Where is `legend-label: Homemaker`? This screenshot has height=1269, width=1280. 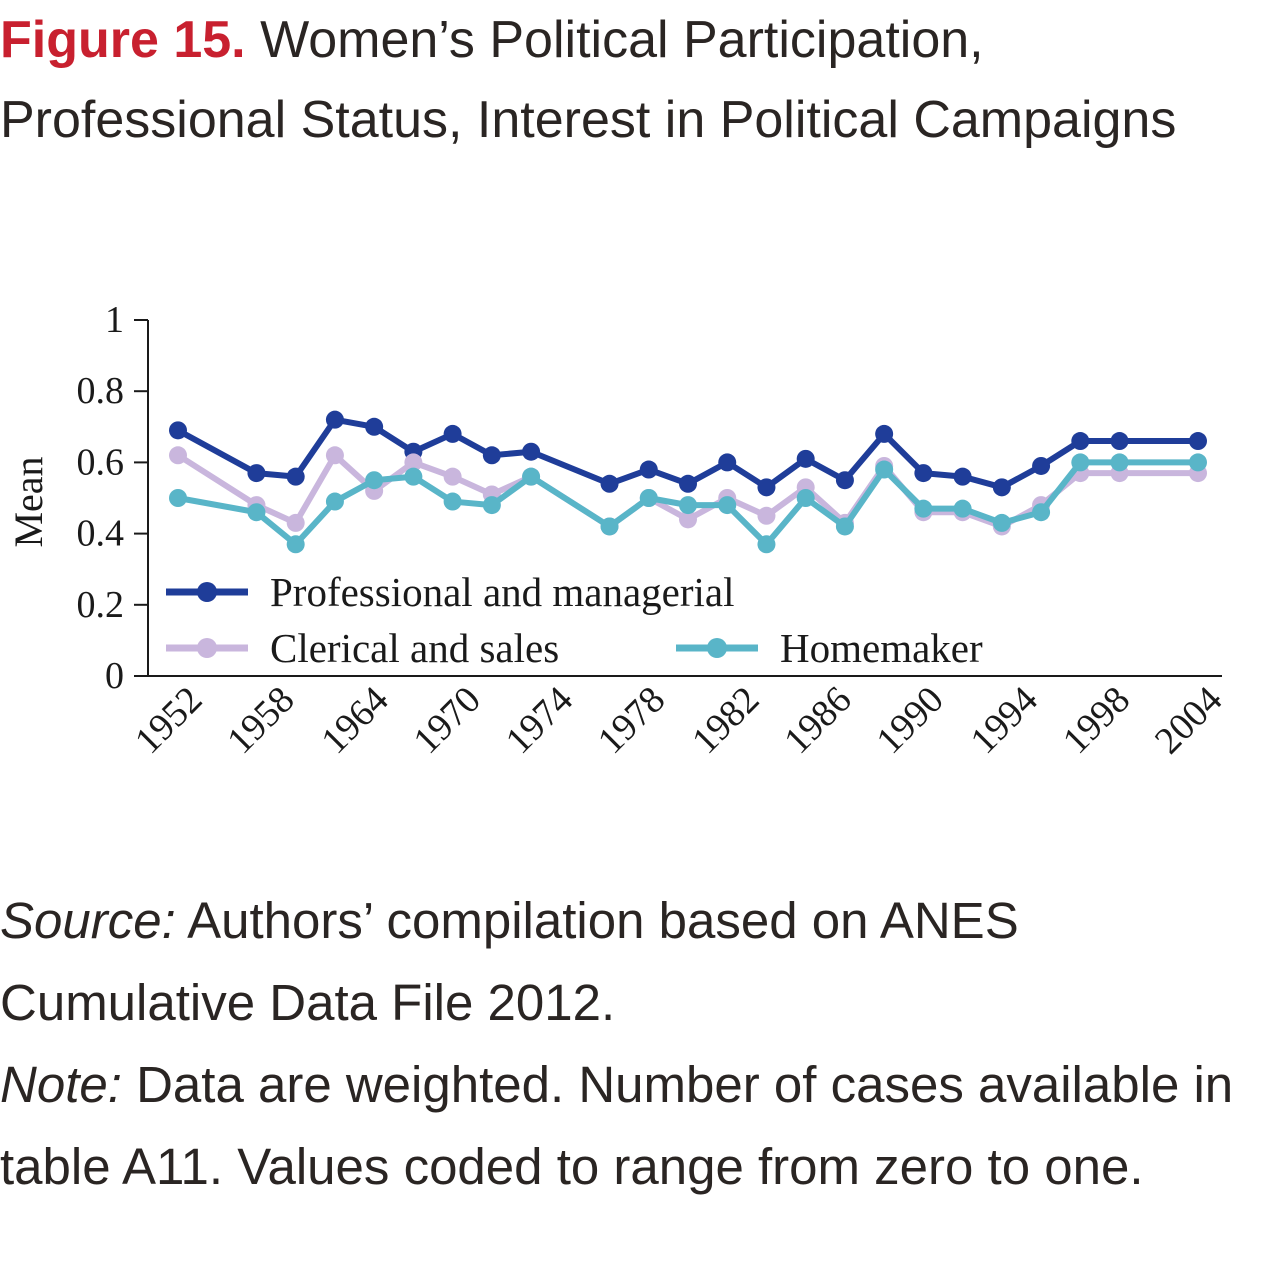 legend-label: Homemaker is located at coordinates (881, 648).